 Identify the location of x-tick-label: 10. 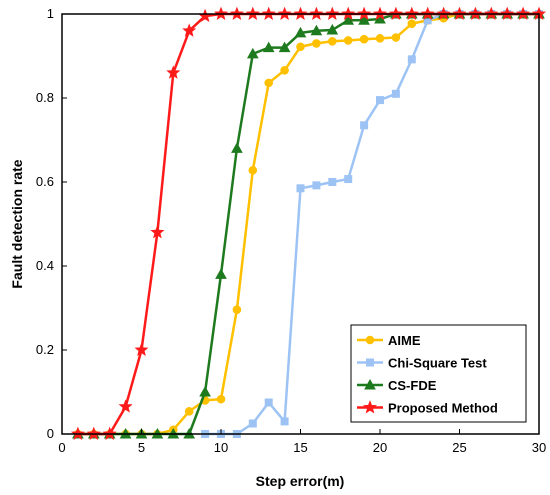
(221, 447).